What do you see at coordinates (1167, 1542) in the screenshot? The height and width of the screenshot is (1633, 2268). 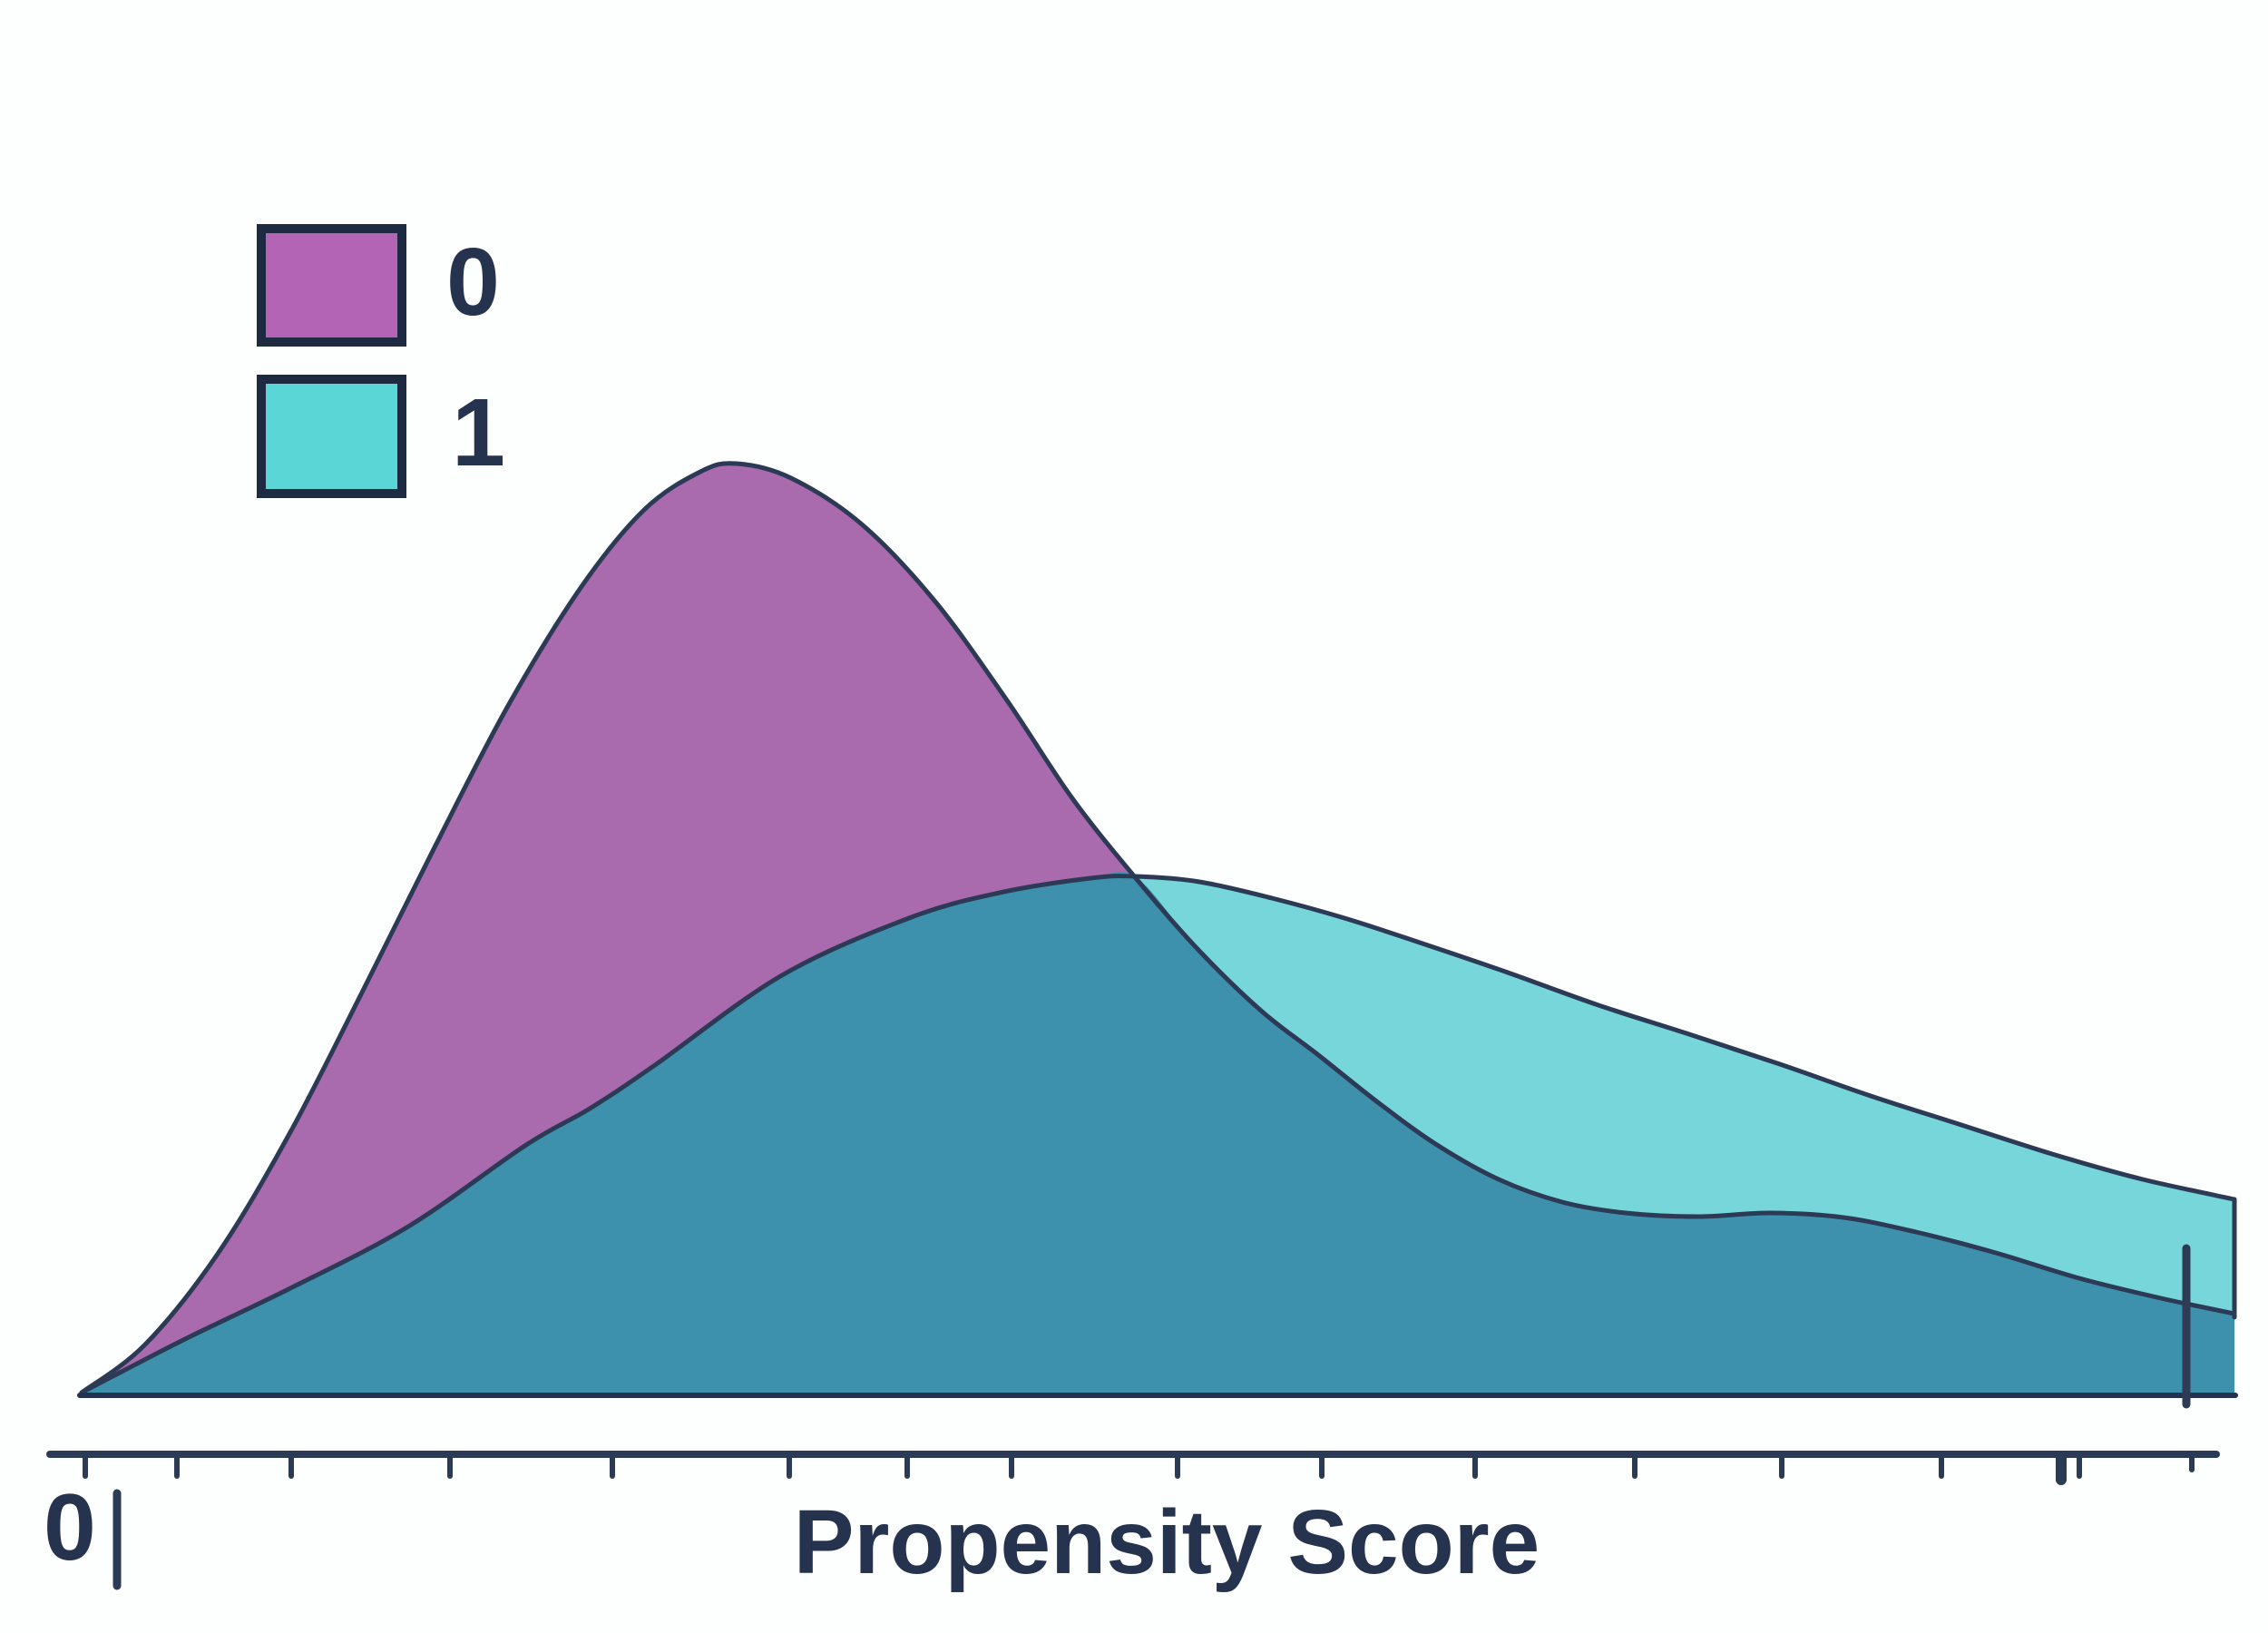 I see `x-axis-label: Propensity Score` at bounding box center [1167, 1542].